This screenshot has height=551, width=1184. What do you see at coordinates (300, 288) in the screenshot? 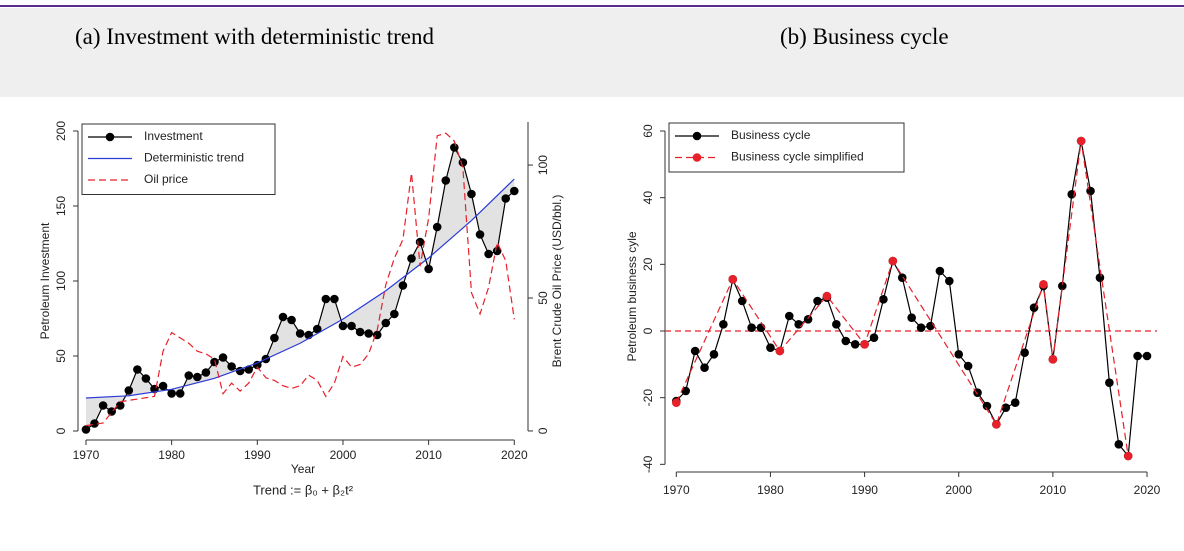
I see `series-line` at bounding box center [300, 288].